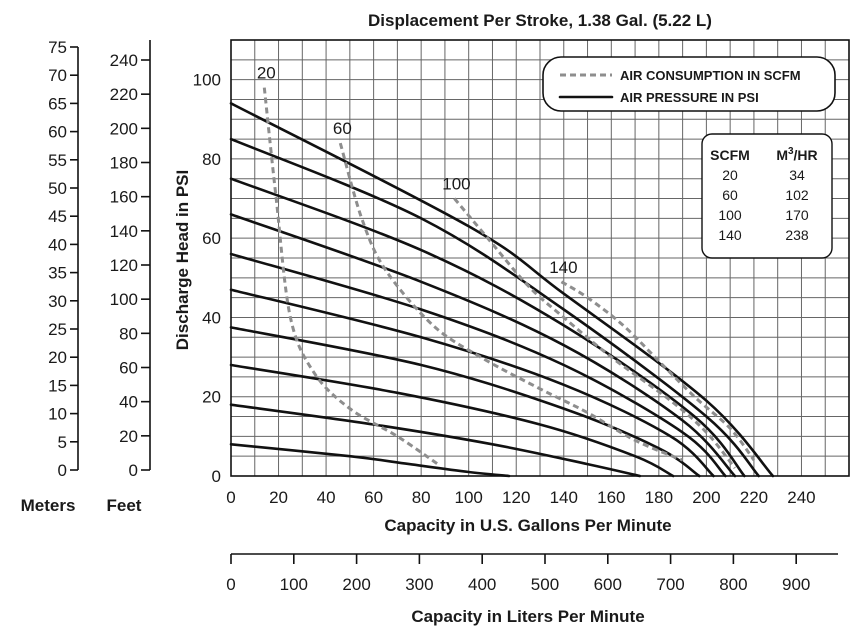 This screenshot has width=853, height=631. What do you see at coordinates (419, 584) in the screenshot?
I see `lpm-tick-label: 300` at bounding box center [419, 584].